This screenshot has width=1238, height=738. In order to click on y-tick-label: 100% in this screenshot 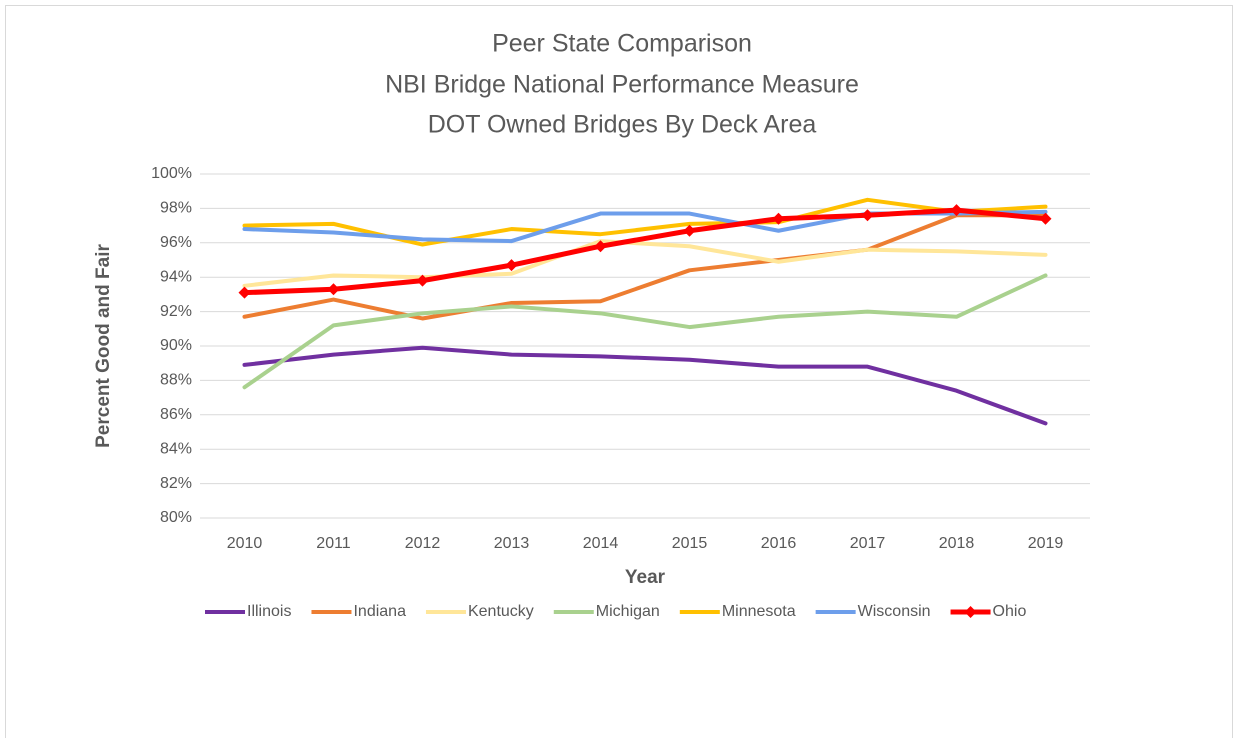, I will do `click(171, 173)`.